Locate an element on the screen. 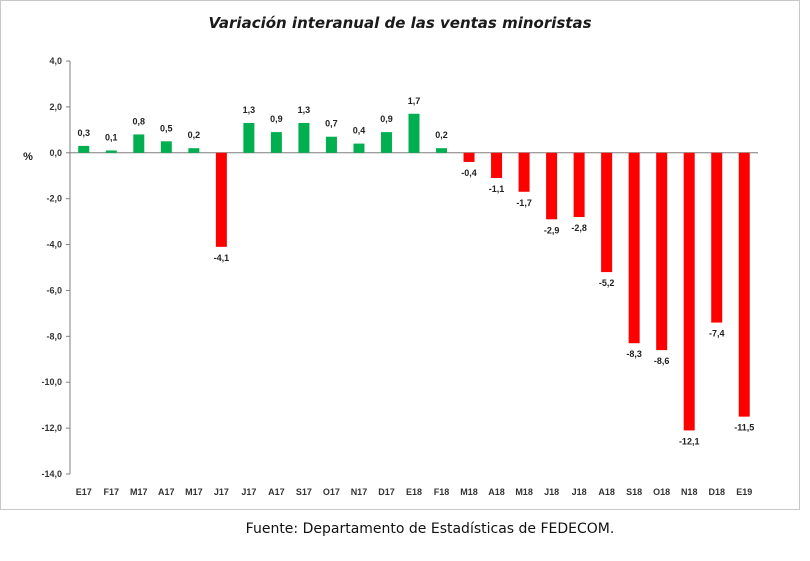 Image resolution: width=810 pixels, height=561 pixels. data-label: -7,4 is located at coordinates (717, 334).